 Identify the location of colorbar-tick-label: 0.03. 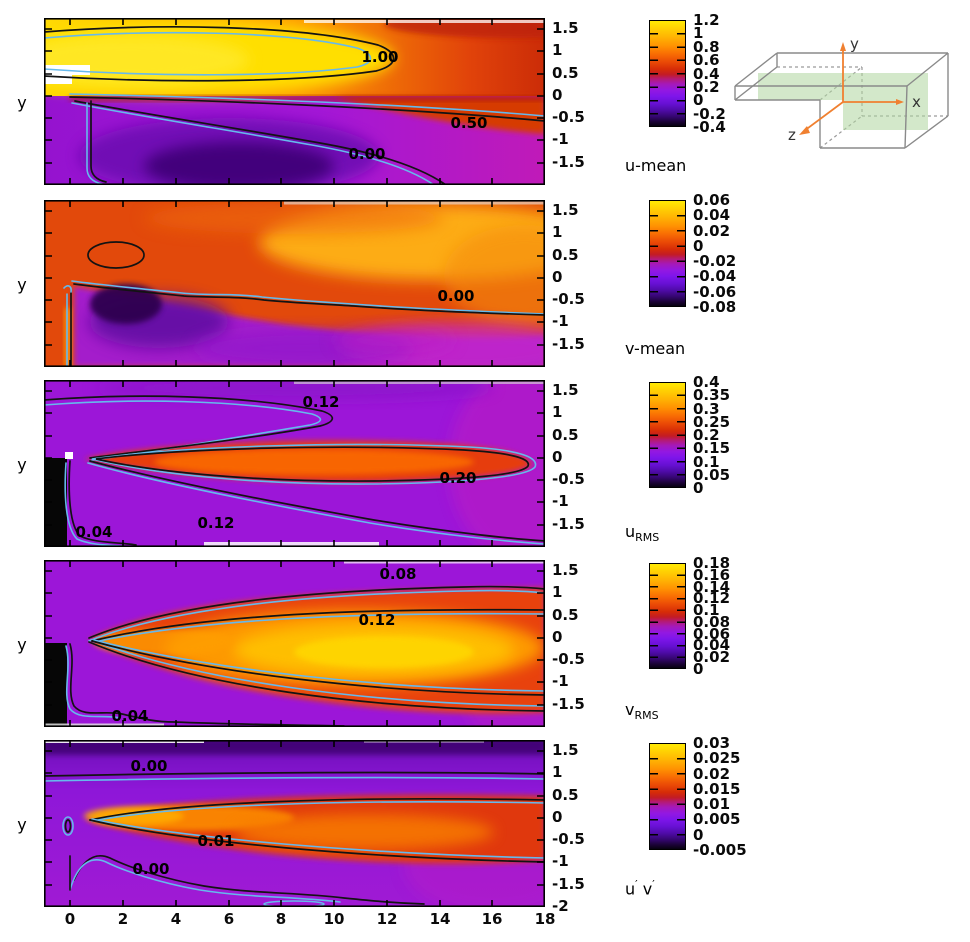
(712, 743).